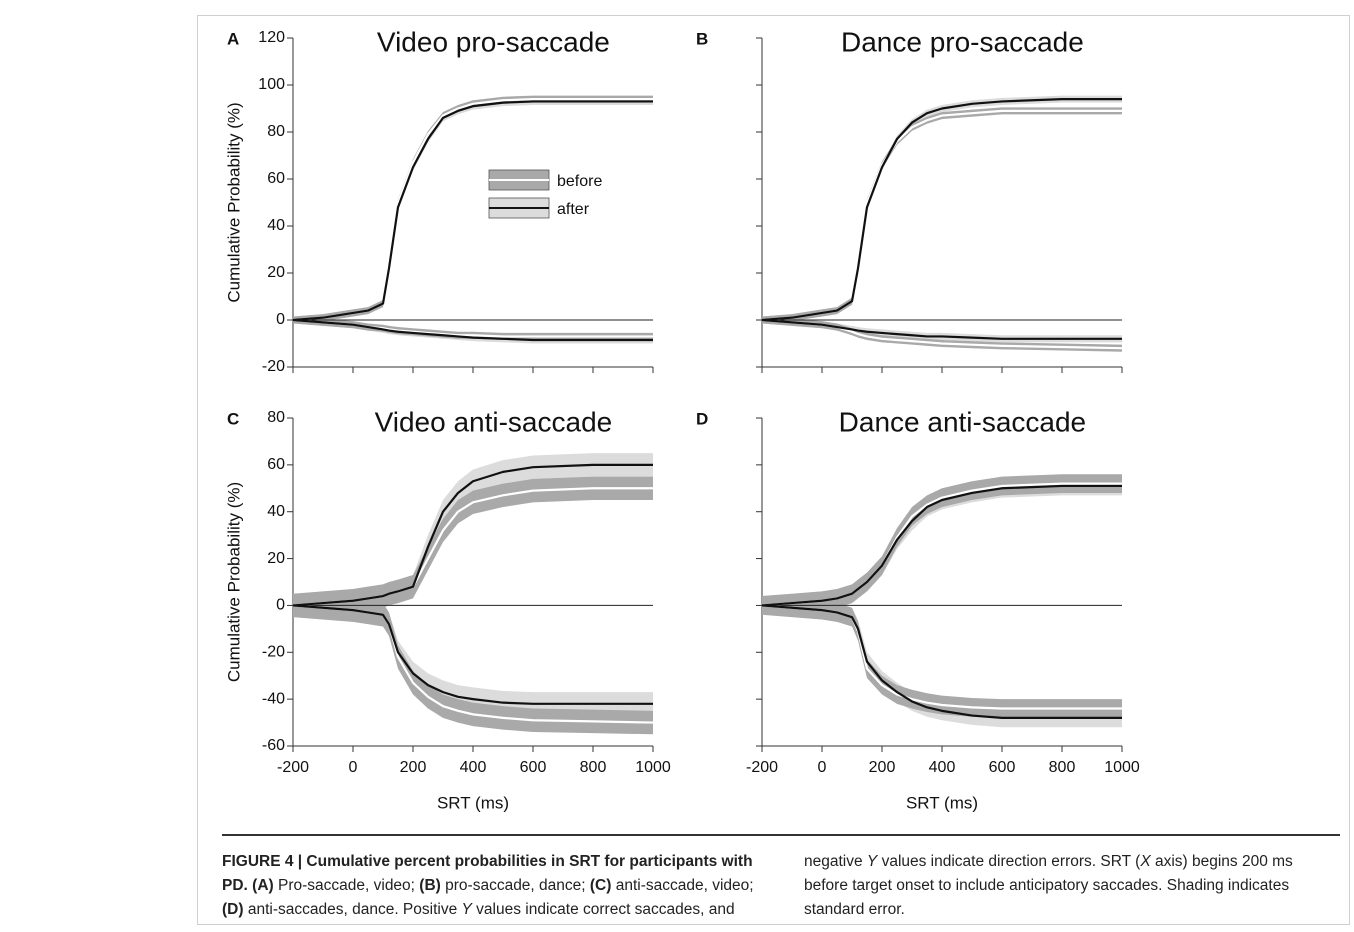  I want to click on caption-text: pro-saccade, dance;, so click(515, 885).